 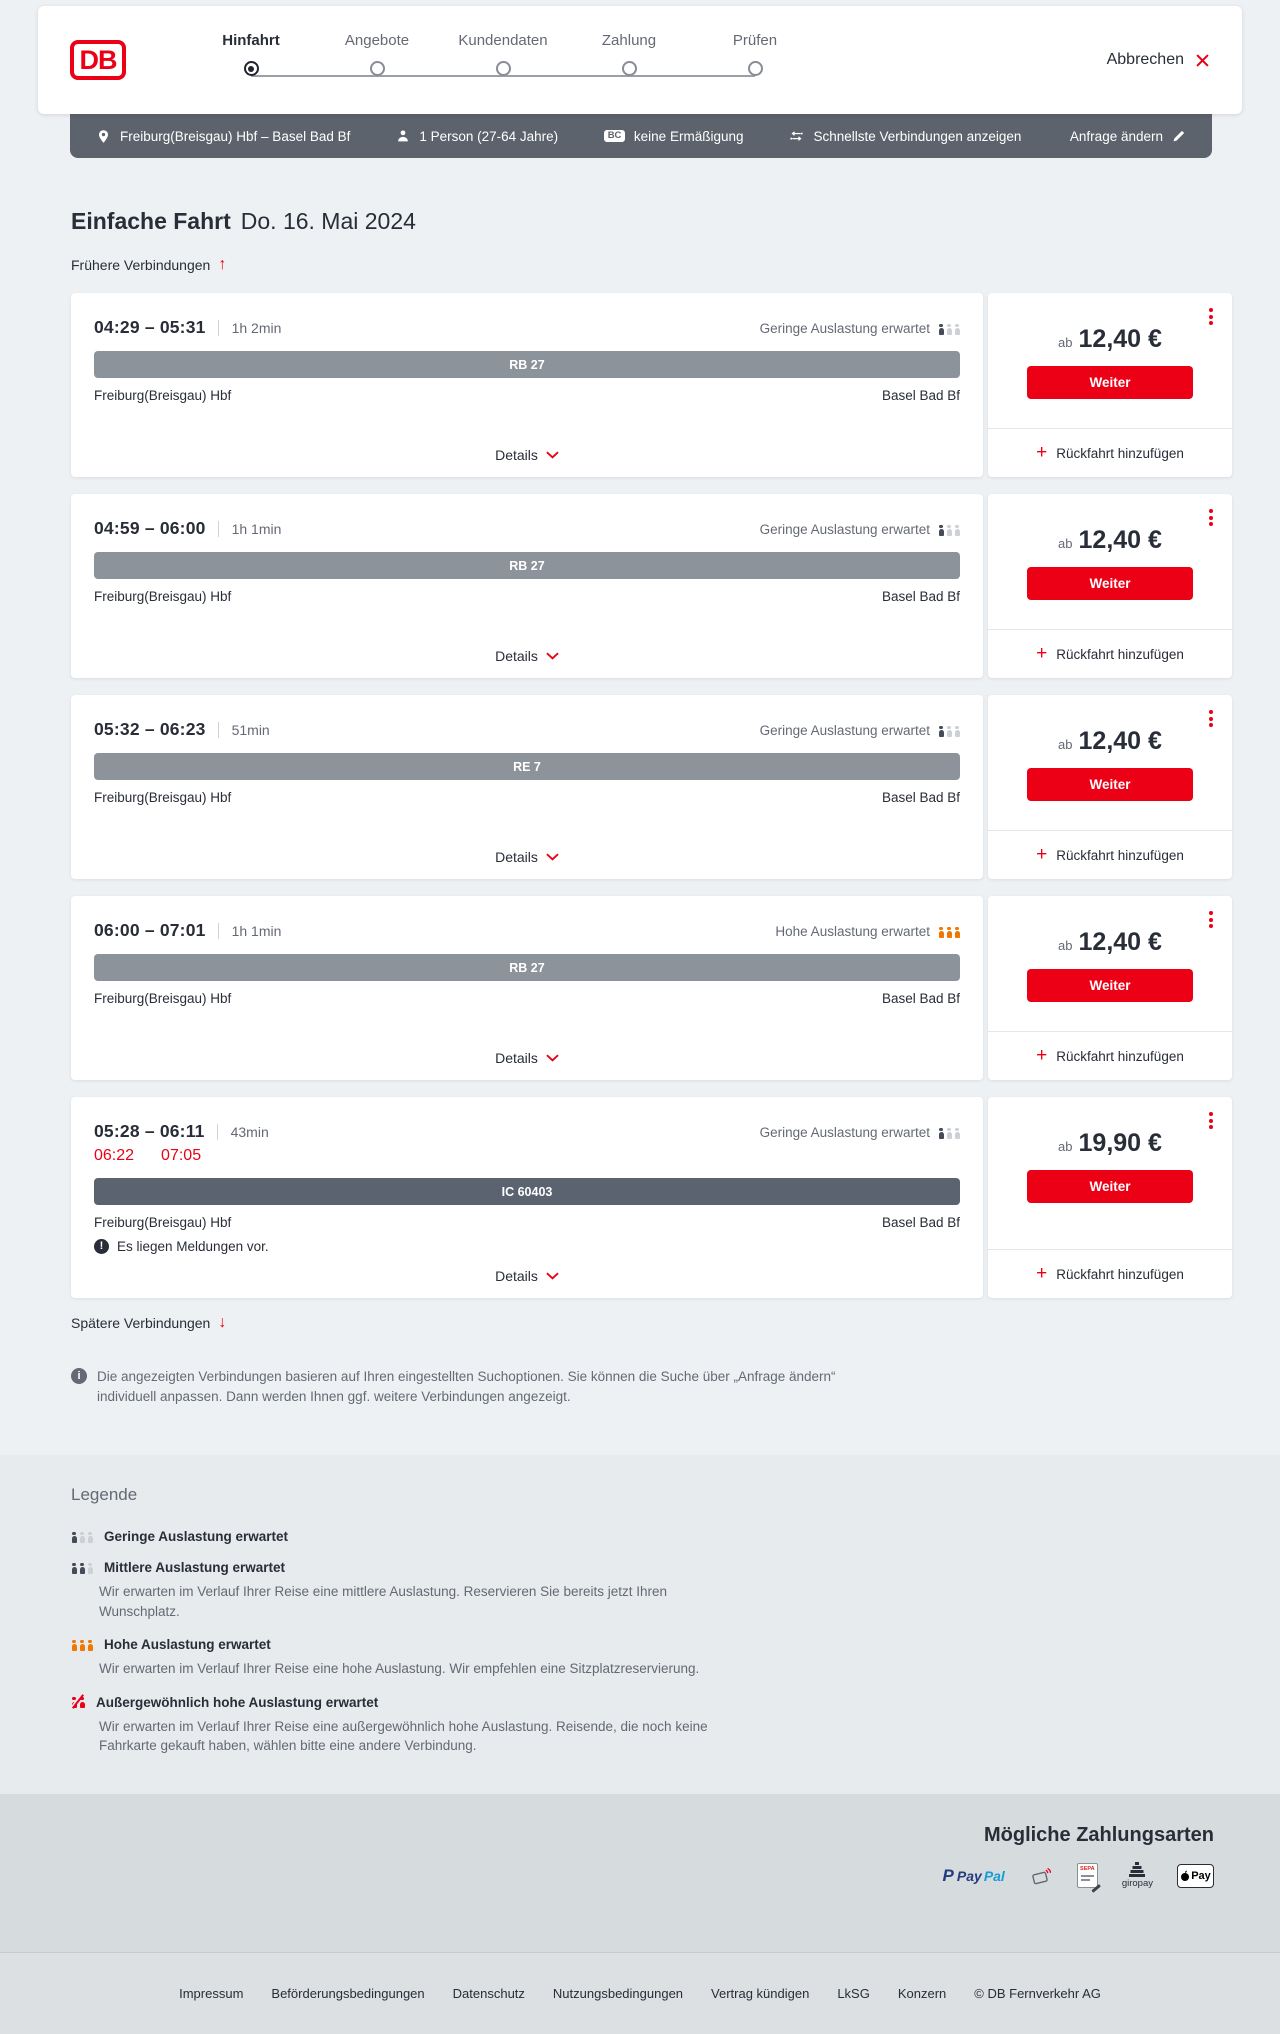 I want to click on price: ab 19,90 €, so click(x=1110, y=1143).